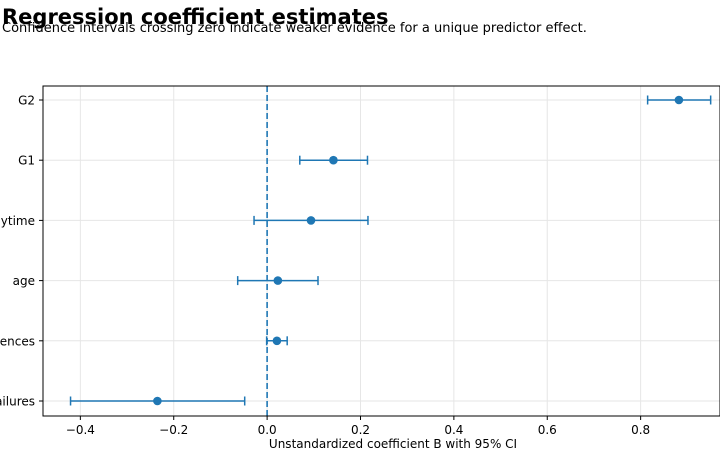 The height and width of the screenshot is (460, 720). I want to click on x-tick-label: −0.2, so click(173, 430).